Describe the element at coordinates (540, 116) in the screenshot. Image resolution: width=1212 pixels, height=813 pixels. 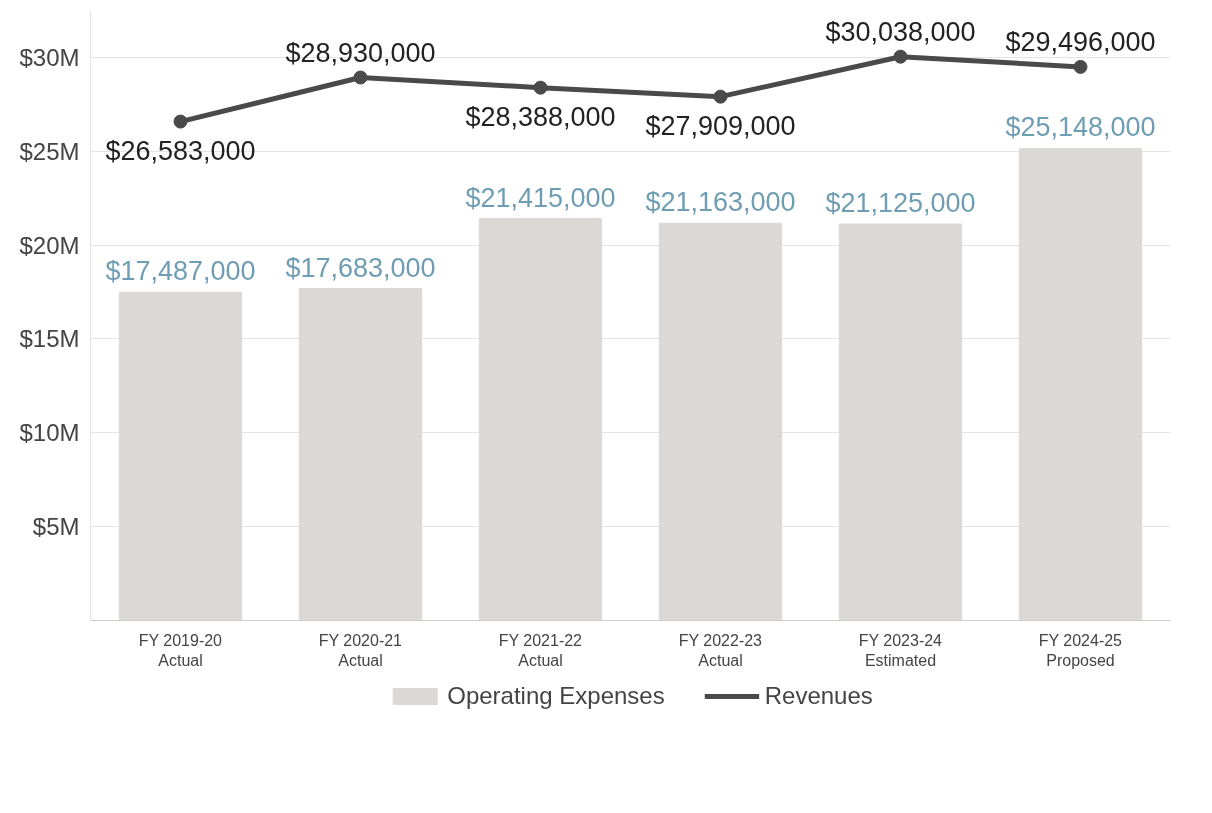
I see `data-label: $28,388,000` at that location.